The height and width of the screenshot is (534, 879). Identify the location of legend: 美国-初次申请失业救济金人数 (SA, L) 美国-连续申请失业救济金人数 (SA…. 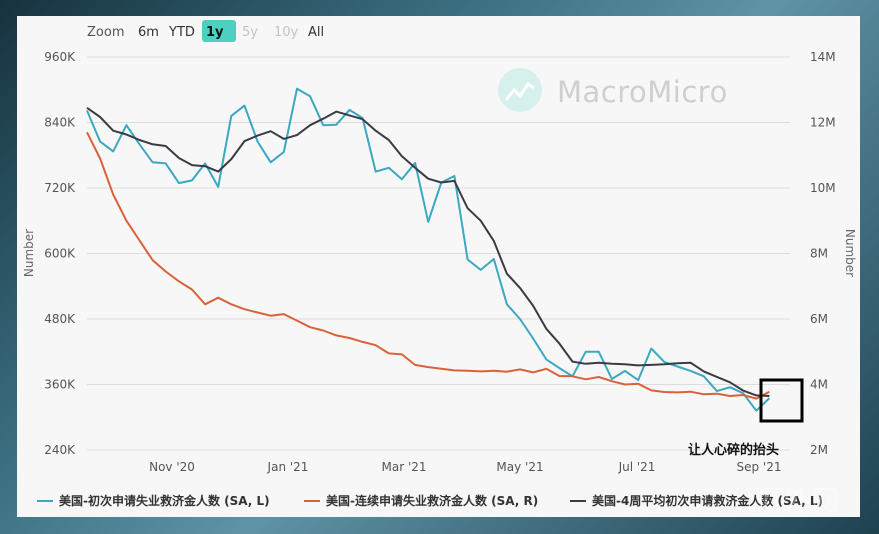
(430, 500).